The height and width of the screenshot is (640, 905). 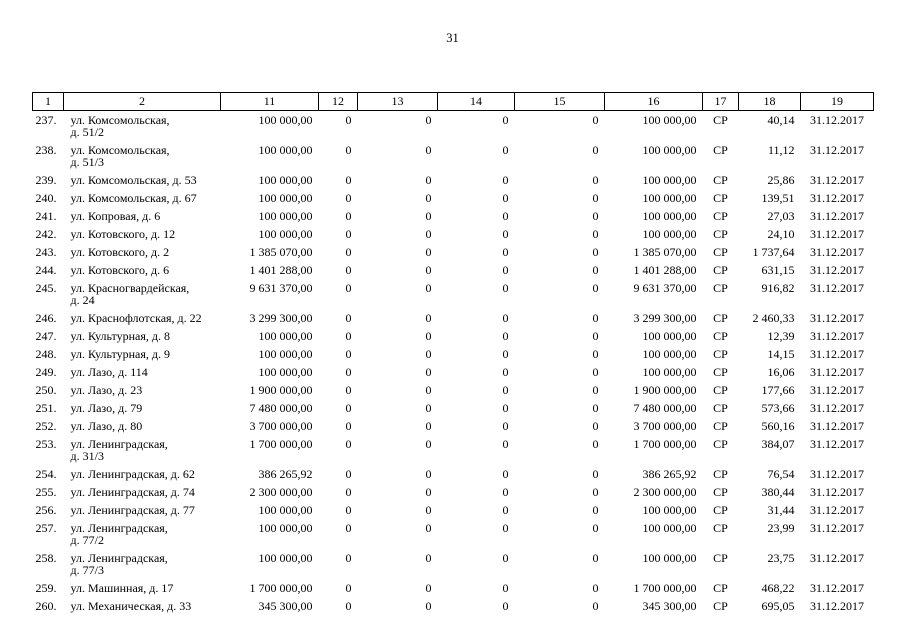 What do you see at coordinates (46, 588) in the screenshot?
I see `row-number-cell: 259.` at bounding box center [46, 588].